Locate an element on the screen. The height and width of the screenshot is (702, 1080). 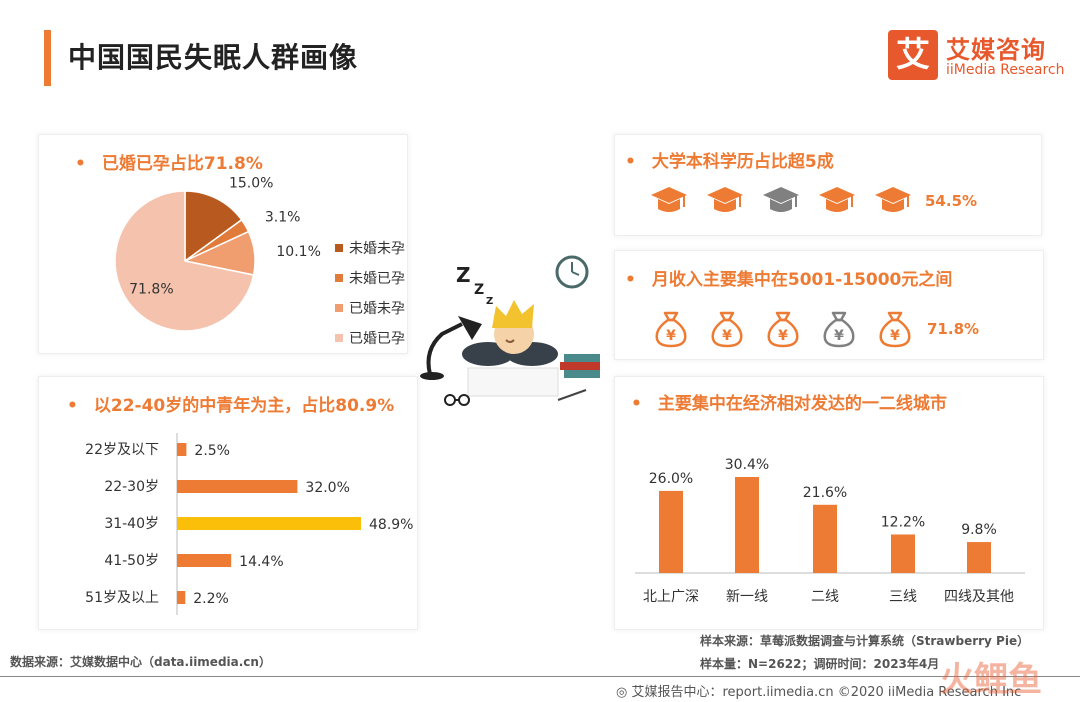
age-title-text: 以22-40岁的中青年为主，占比80.9% is located at coordinates (244, 406).